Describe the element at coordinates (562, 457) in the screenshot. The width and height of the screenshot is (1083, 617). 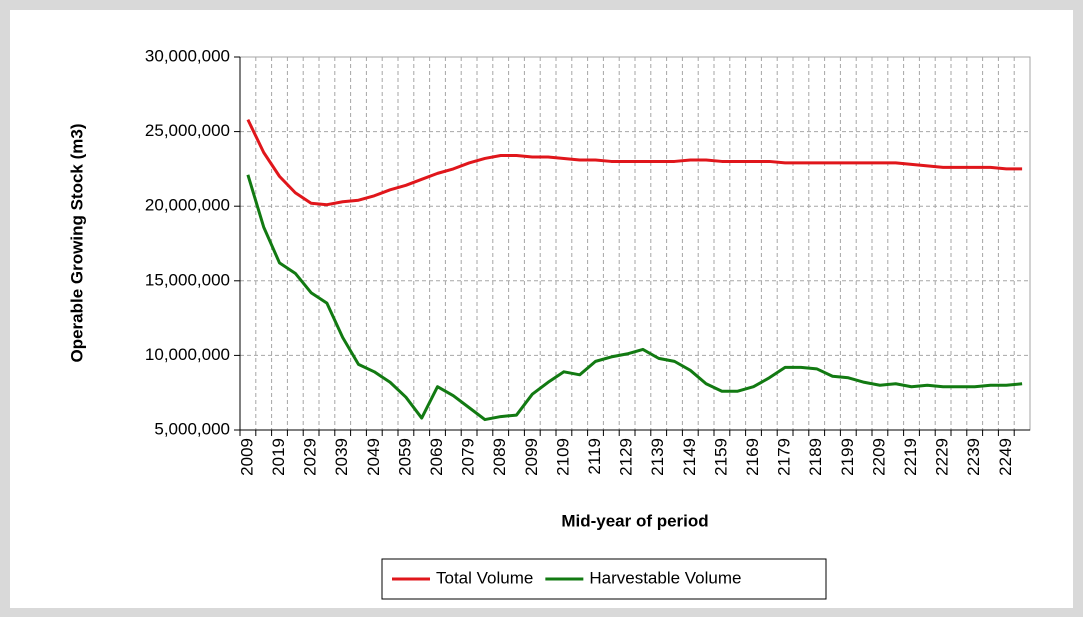
I see `x-tick-label: 2109` at that location.